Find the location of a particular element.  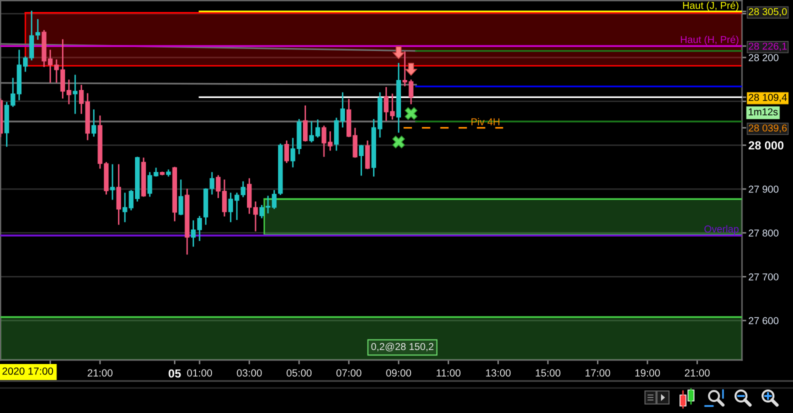

x-tick-label: 19:00 is located at coordinates (647, 373).